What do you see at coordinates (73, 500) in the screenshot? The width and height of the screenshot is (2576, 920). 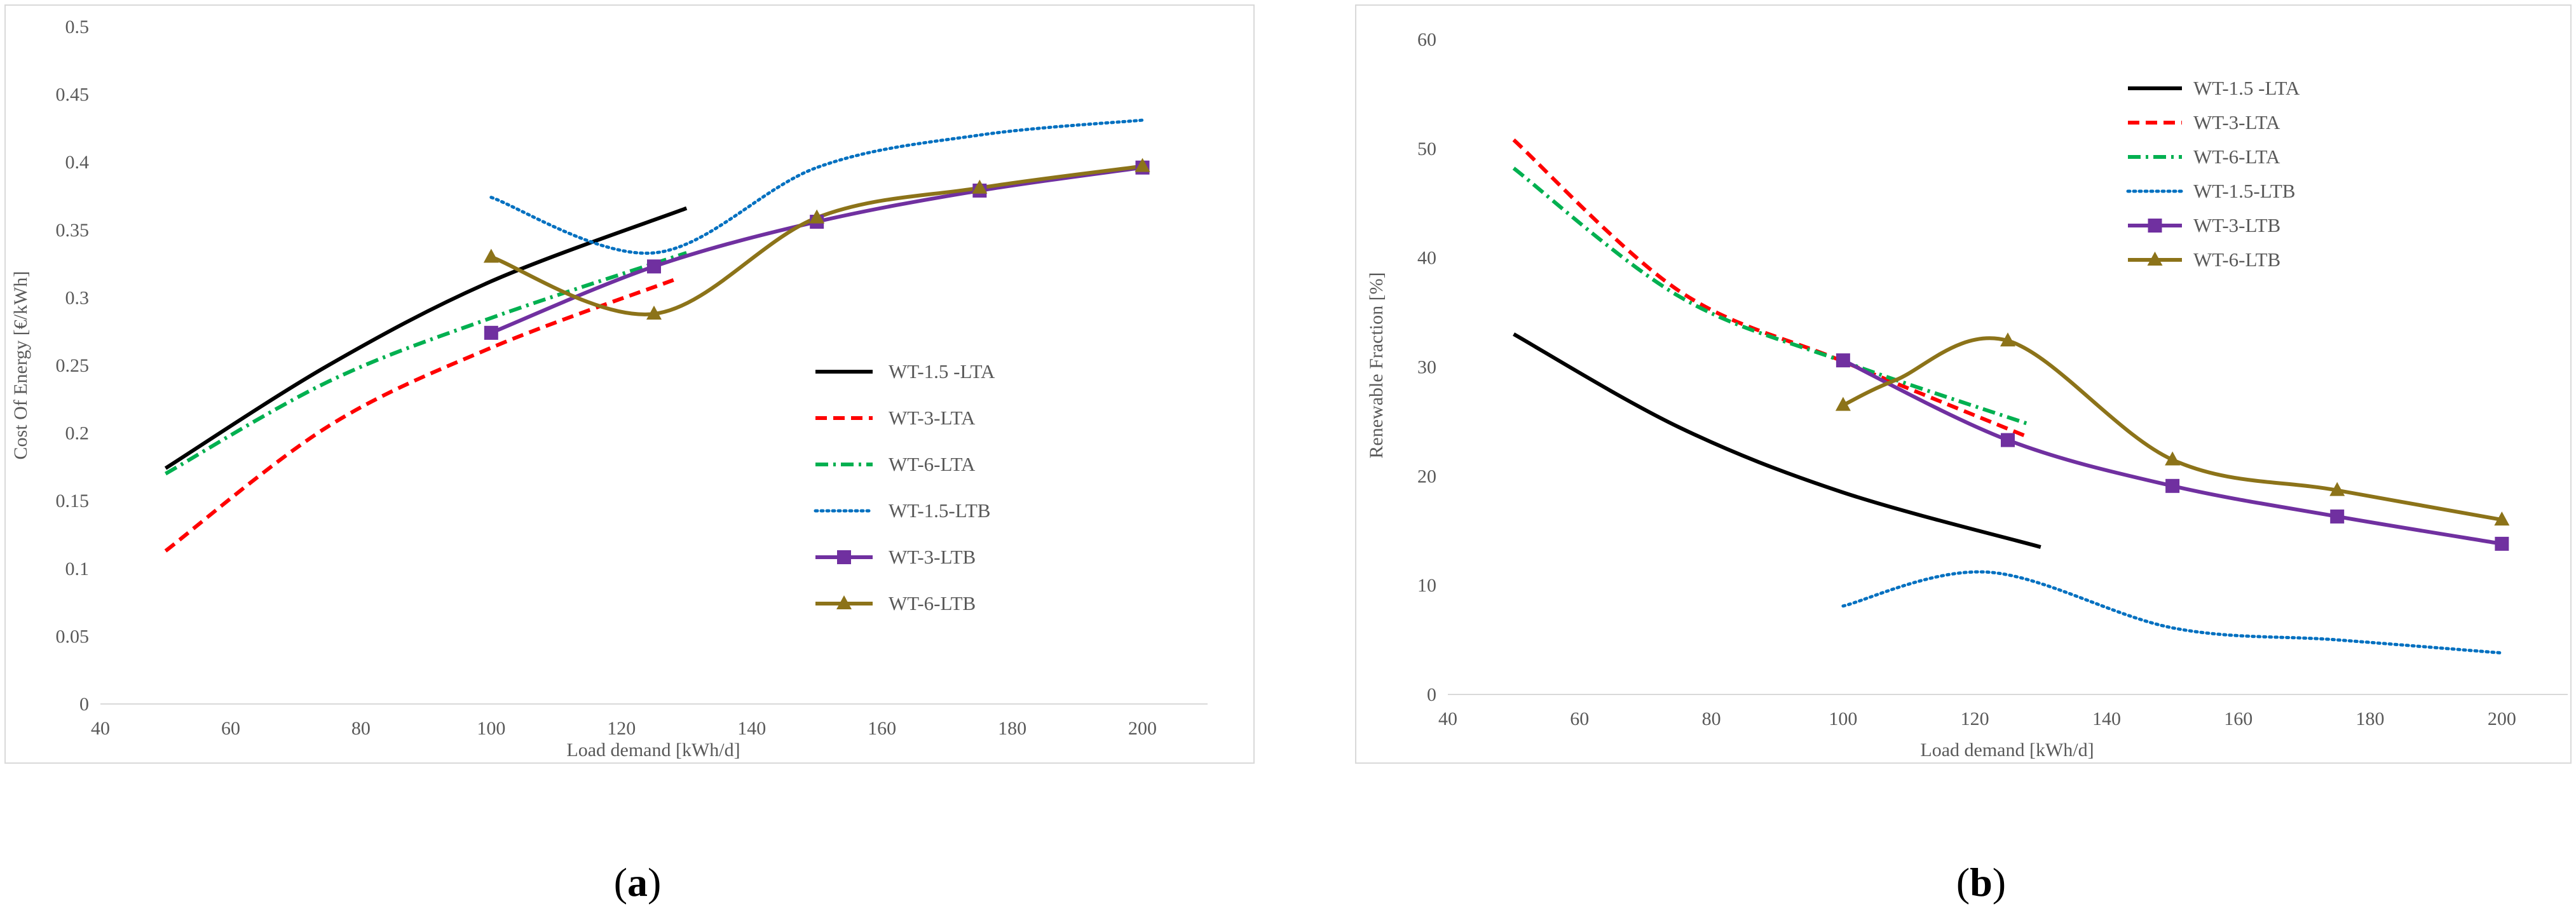 I see `y-tick-label: 0.15` at bounding box center [73, 500].